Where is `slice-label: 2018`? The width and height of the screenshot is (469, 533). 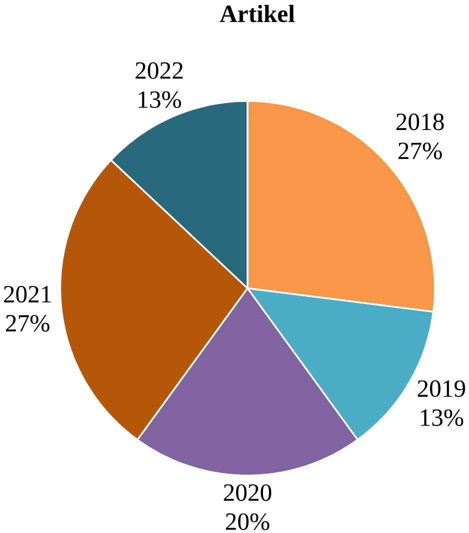
slice-label: 2018 is located at coordinates (420, 122).